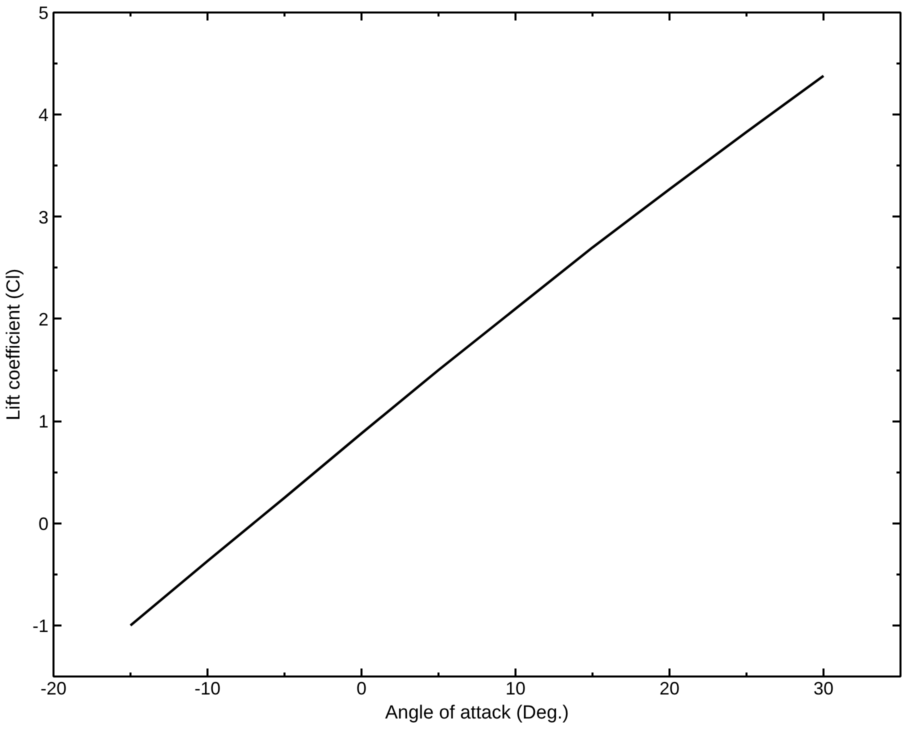 This screenshot has height=730, width=924. What do you see at coordinates (823, 688) in the screenshot?
I see `x-tick-label: 30` at bounding box center [823, 688].